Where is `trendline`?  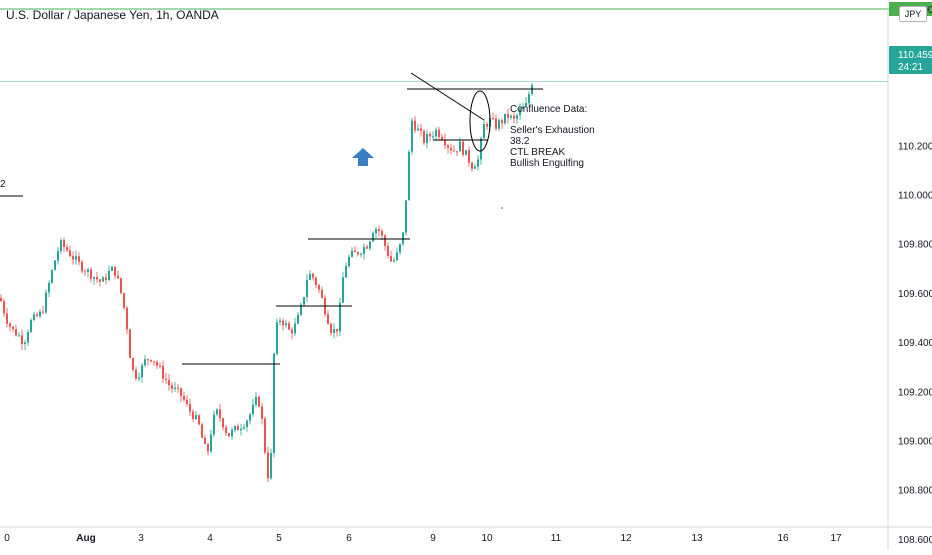
trendline is located at coordinates (447, 96).